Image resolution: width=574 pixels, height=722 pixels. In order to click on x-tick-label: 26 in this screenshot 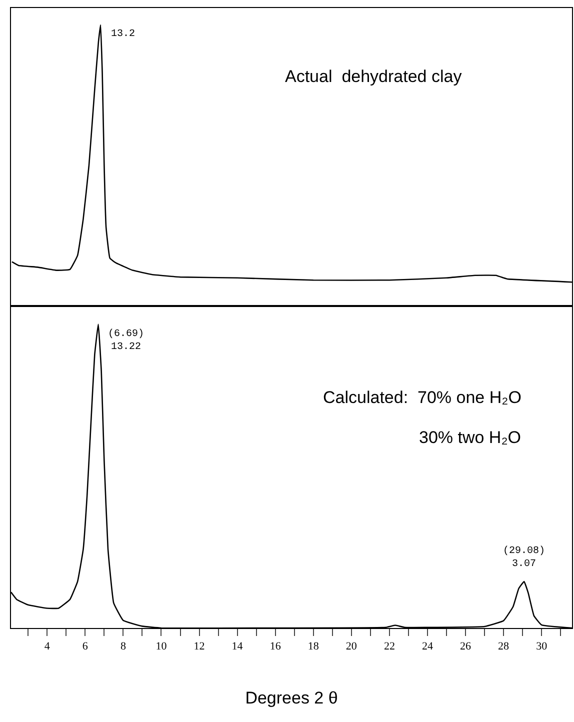, I will do `click(466, 646)`.